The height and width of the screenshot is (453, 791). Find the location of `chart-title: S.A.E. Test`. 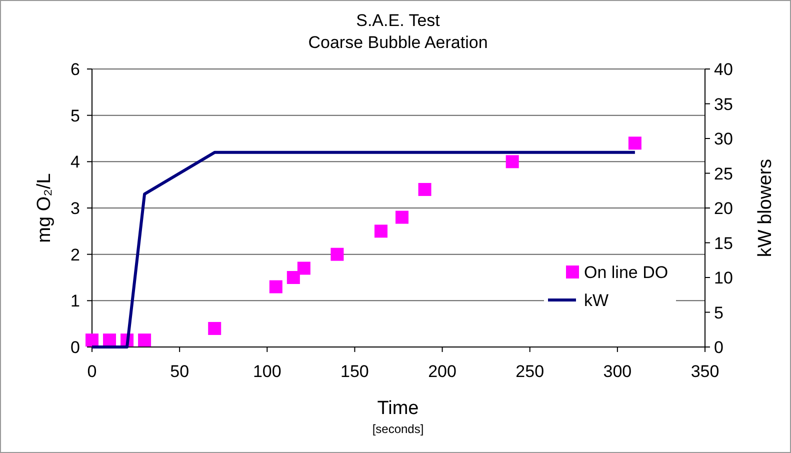

chart-title: S.A.E. Test is located at coordinates (398, 20).